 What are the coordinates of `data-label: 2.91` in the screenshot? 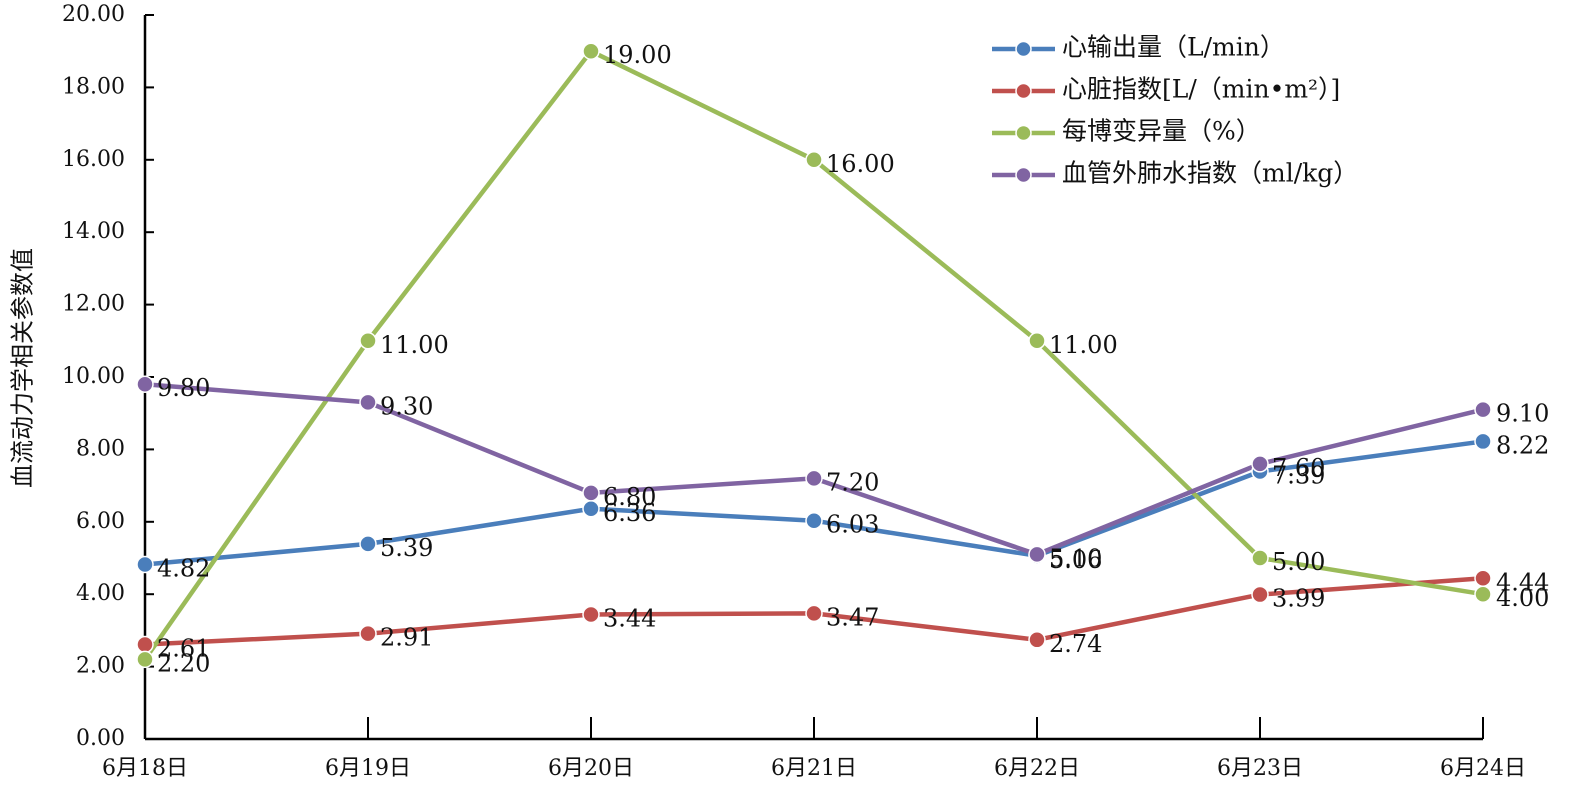 It's located at (406, 638).